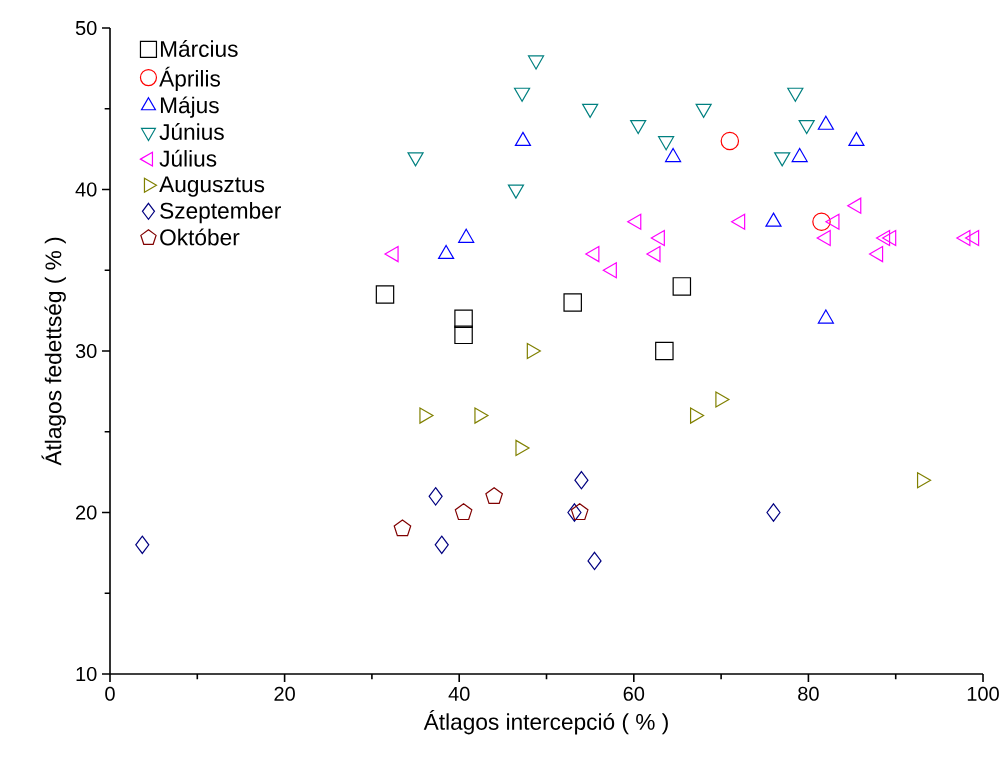 The image size is (1005, 771). I want to click on legend-label: Augusztus, so click(212, 186).